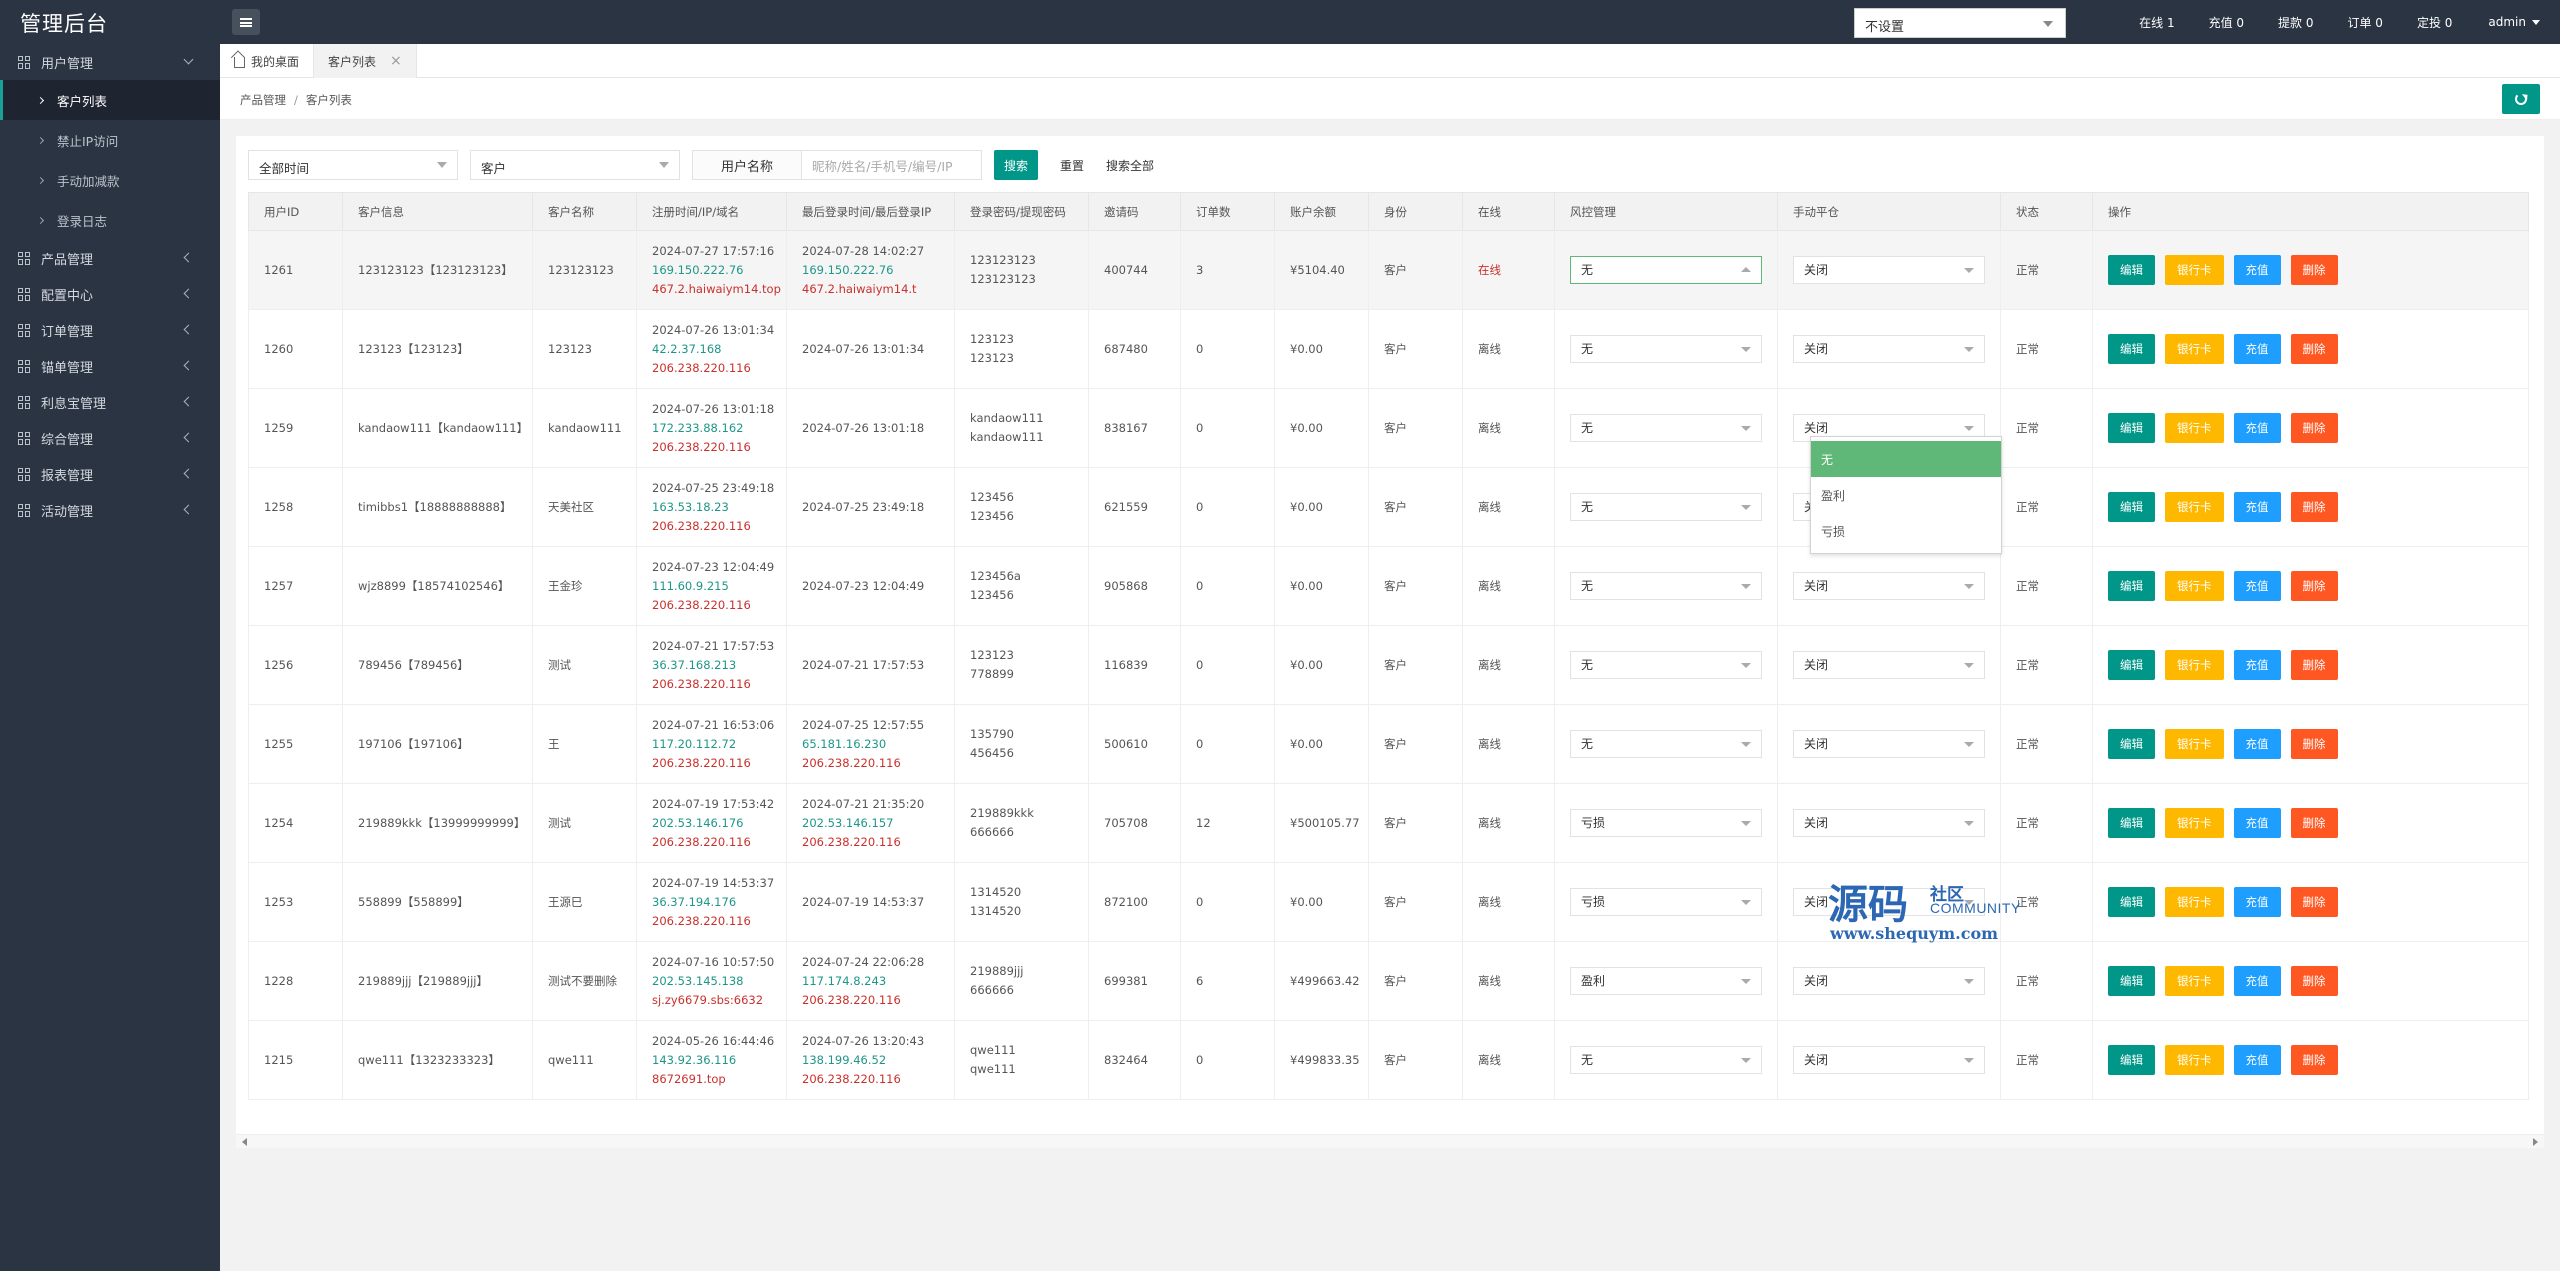 This screenshot has height=1271, width=2560. I want to click on sidebar-group-config: 配置中心, so click(110, 294).